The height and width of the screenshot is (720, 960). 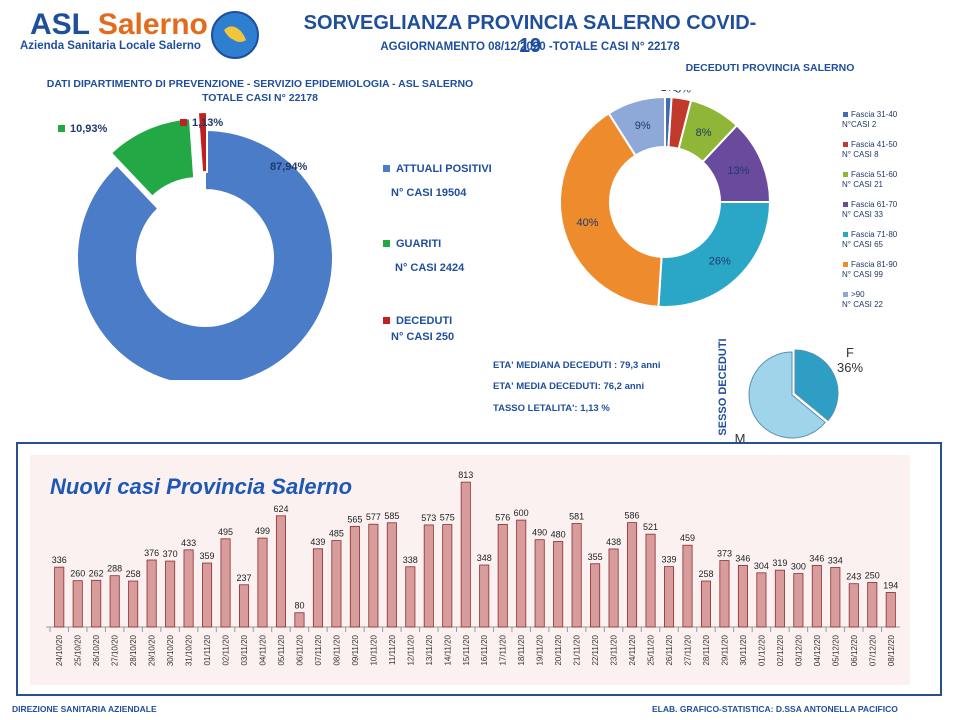 What do you see at coordinates (61, 128) in the screenshot?
I see `donut-label-swatch-guariti` at bounding box center [61, 128].